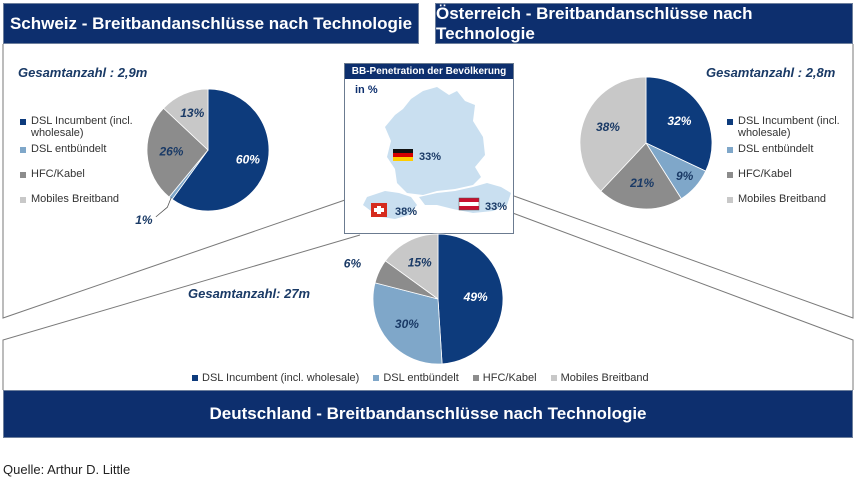 This screenshot has width=856, height=488. Describe the element at coordinates (641, 183) in the screenshot. I see `pie-value-label: 21%` at that location.